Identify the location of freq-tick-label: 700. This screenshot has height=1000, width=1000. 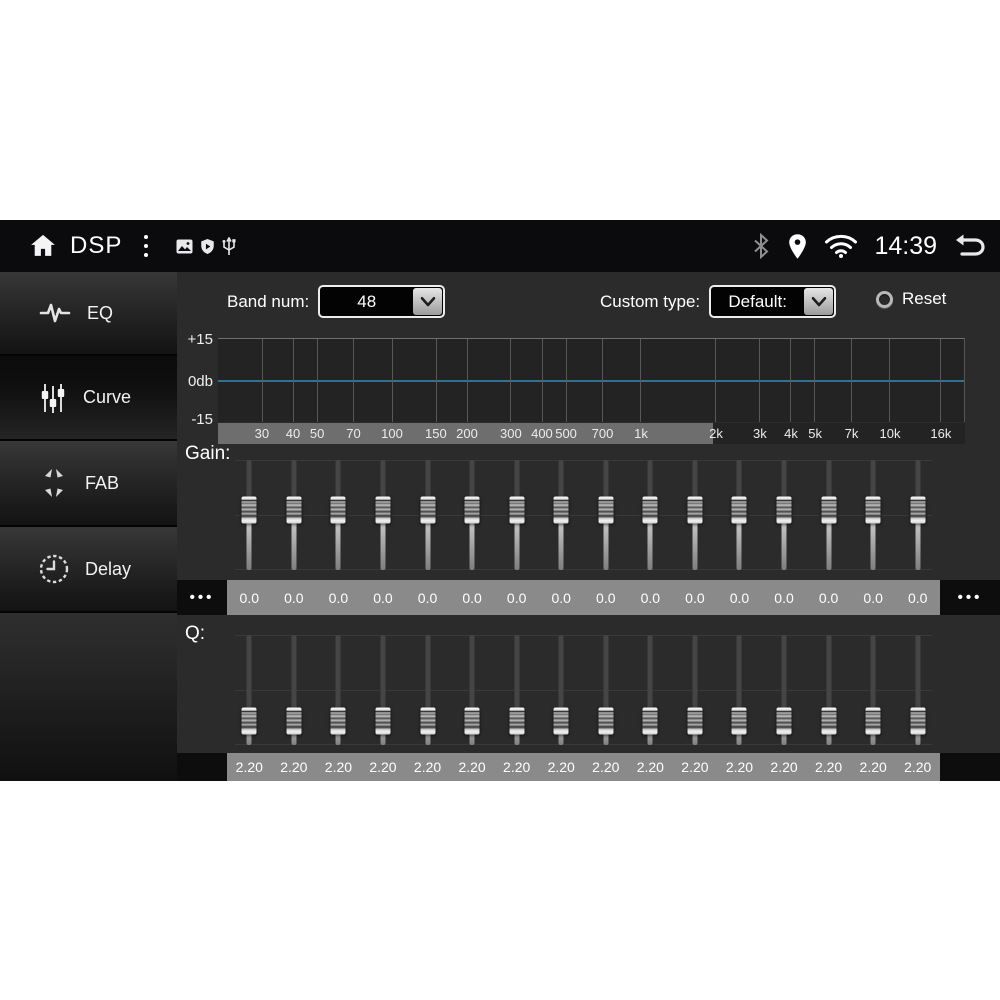
(602, 433).